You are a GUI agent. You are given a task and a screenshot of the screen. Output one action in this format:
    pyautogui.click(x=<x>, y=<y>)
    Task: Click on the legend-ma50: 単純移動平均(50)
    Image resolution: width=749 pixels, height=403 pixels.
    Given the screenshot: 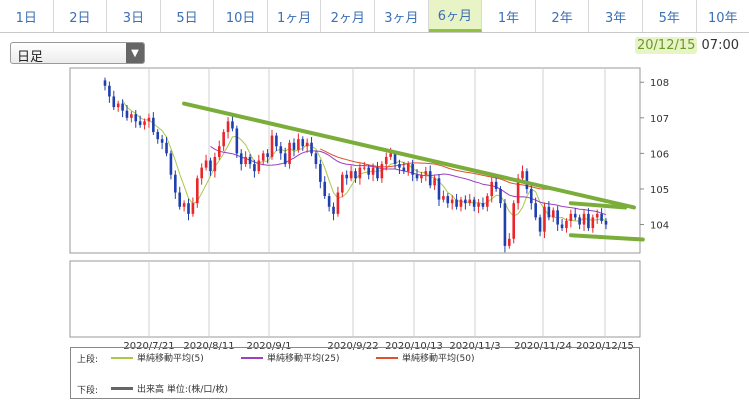 What is the action you would take?
    pyautogui.click(x=425, y=357)
    